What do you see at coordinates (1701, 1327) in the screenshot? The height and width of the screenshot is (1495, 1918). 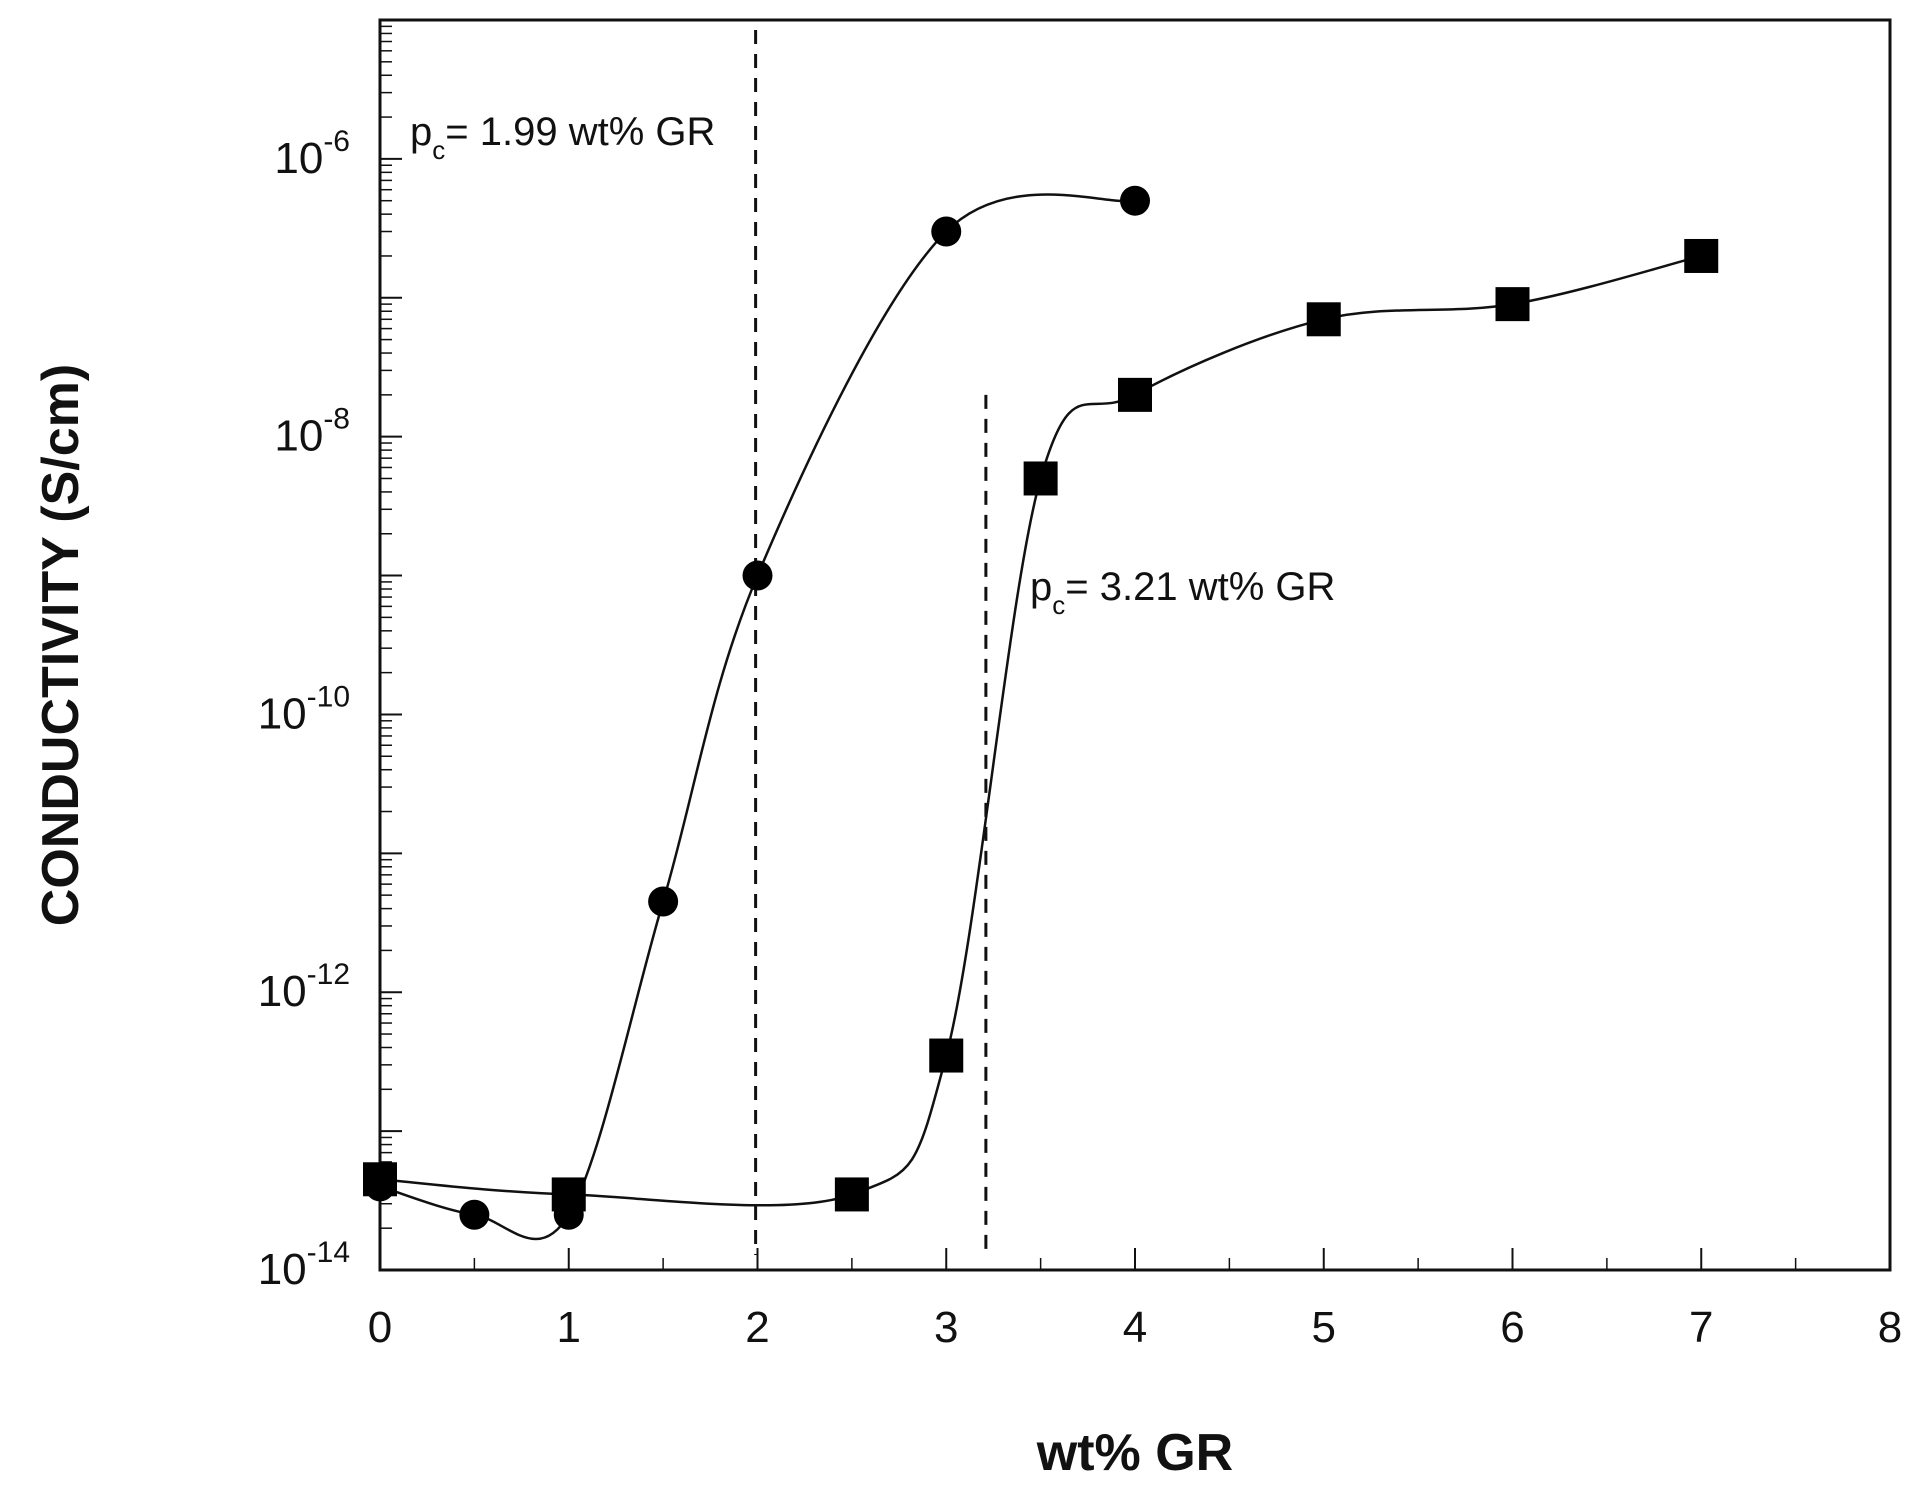 I see `x-tick-label: 7` at bounding box center [1701, 1327].